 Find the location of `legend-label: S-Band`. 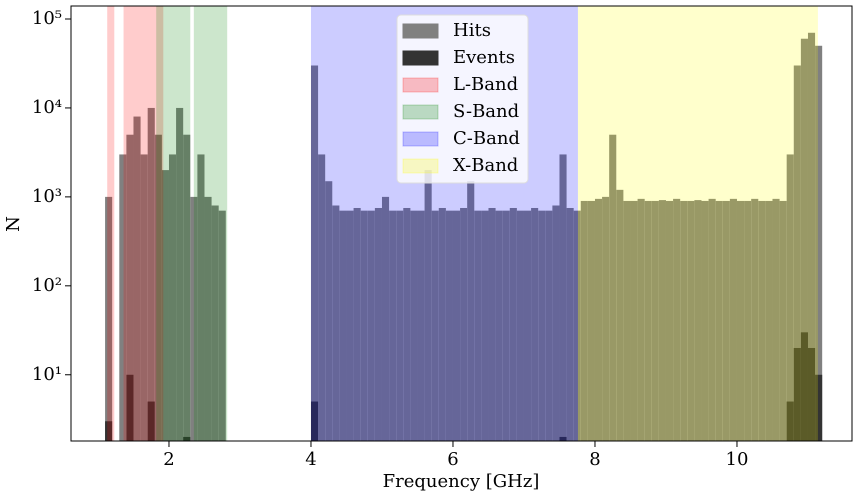

legend-label: S-Band is located at coordinates (486, 111).